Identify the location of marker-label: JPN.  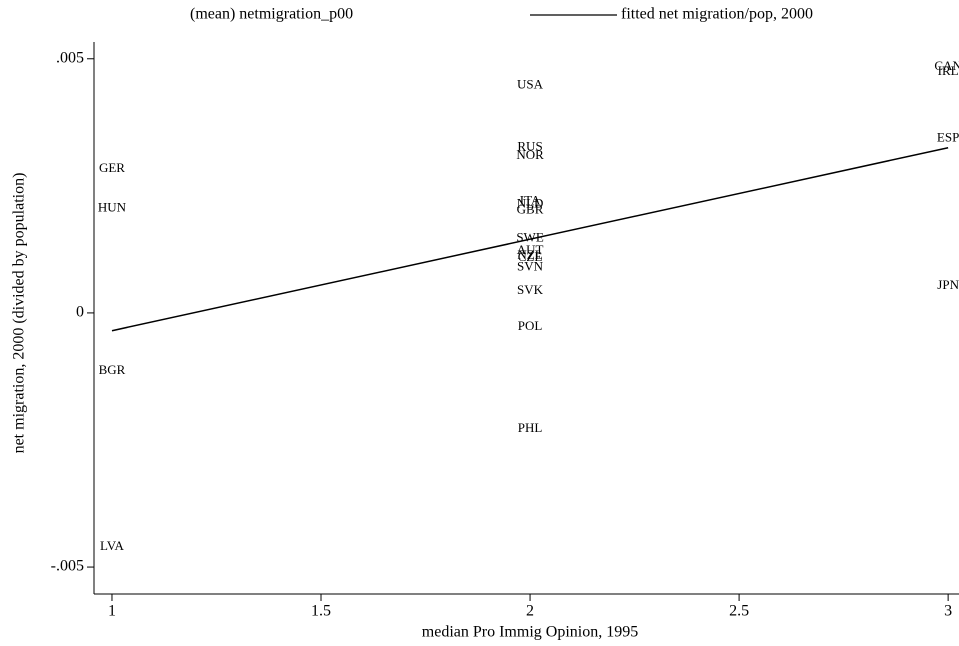
(948, 284).